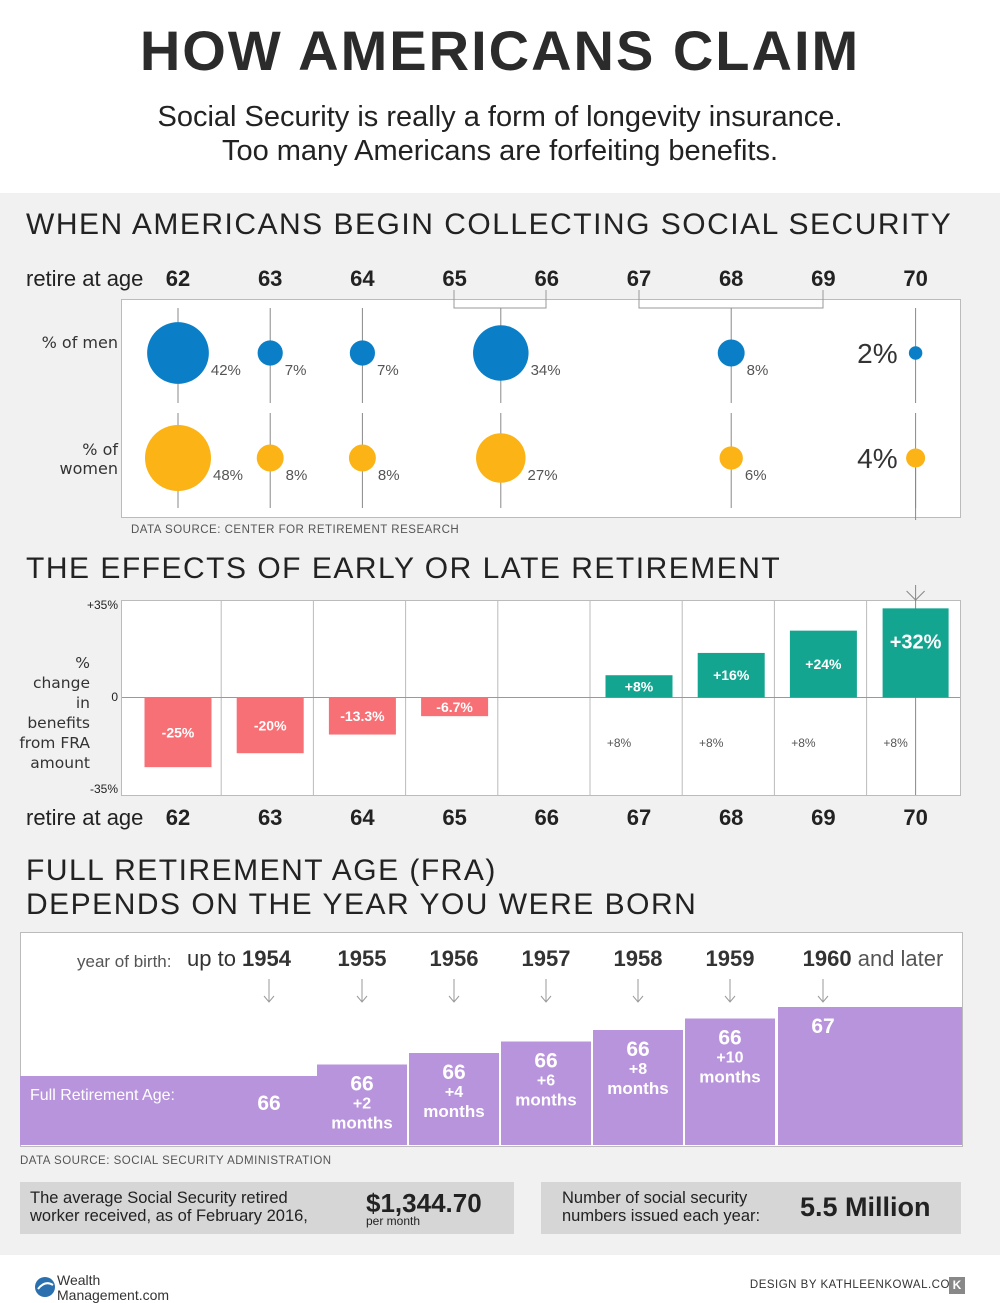 The width and height of the screenshot is (1000, 1303). Describe the element at coordinates (915, 595) in the screenshot. I see `connector-arrow-icon` at that location.